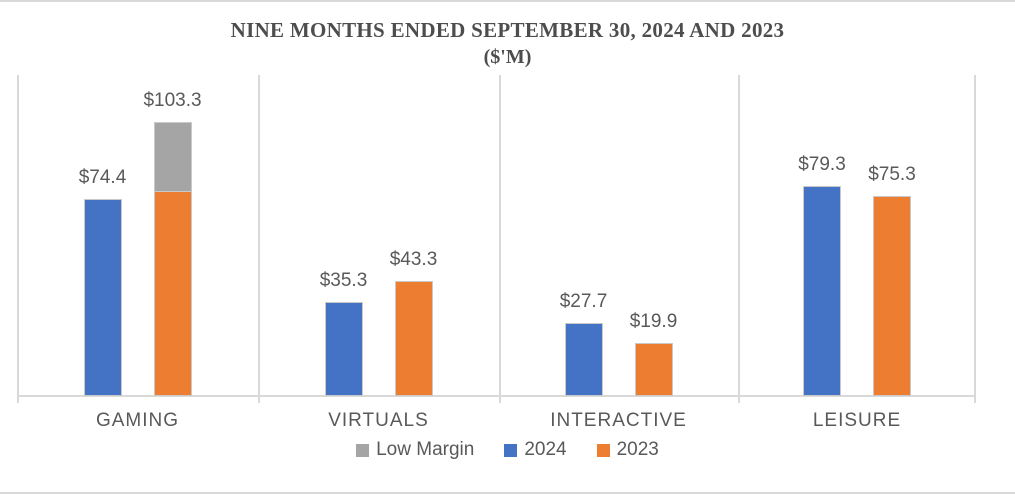 This screenshot has height=494, width=1015. Describe the element at coordinates (653, 322) in the screenshot. I see `data-label-2023-interactive: $19.9` at that location.